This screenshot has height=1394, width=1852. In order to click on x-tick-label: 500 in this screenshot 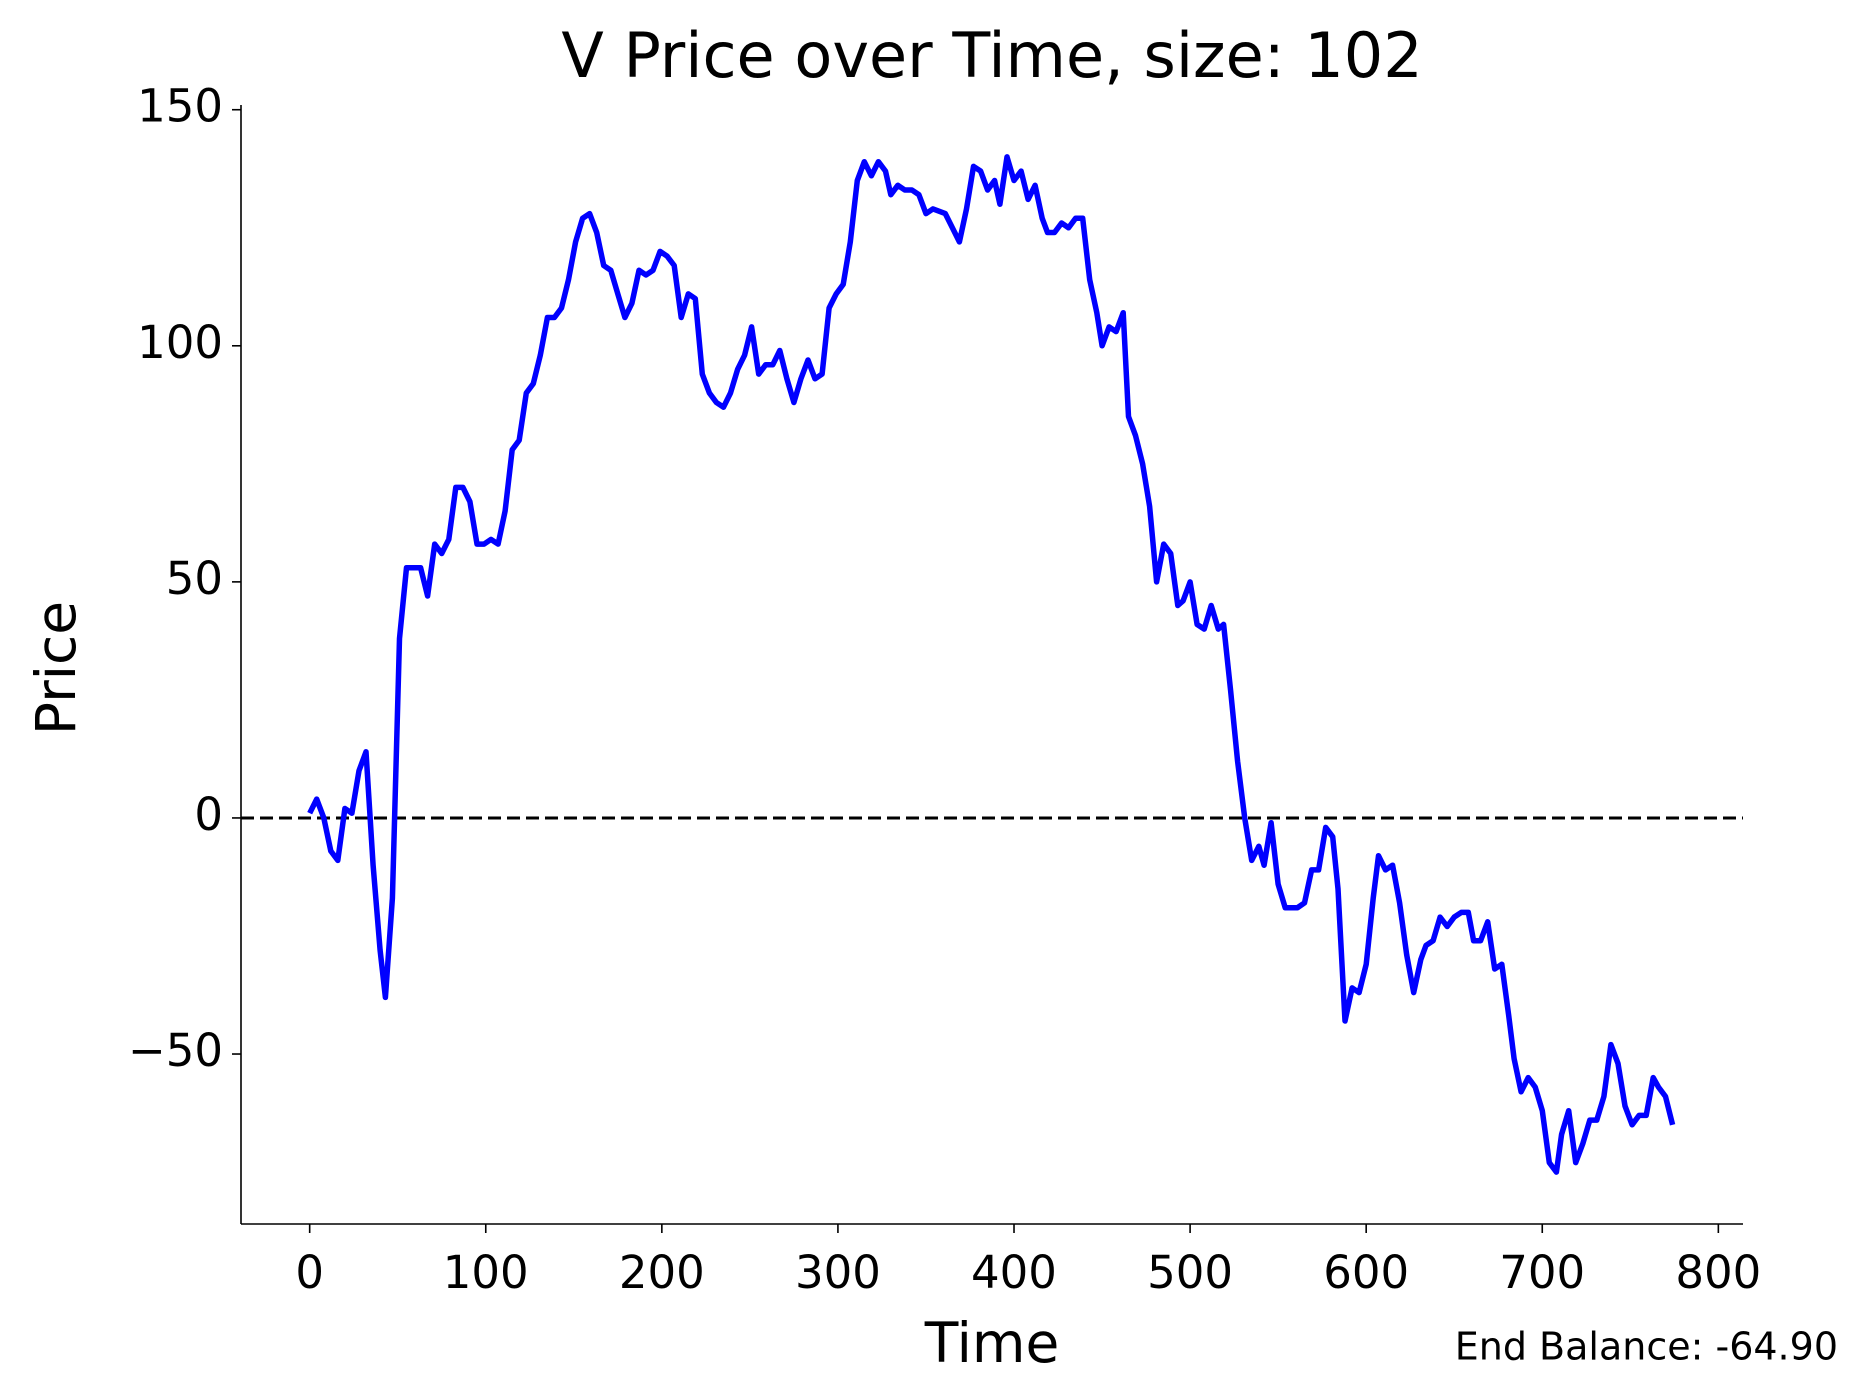, I will do `click(1190, 1272)`.